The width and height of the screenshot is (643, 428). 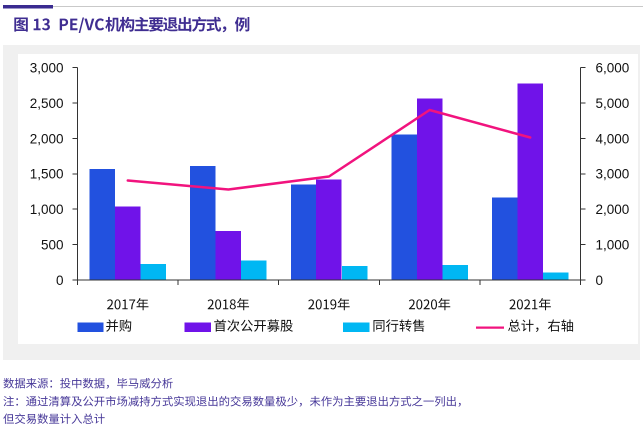 What do you see at coordinates (47, 103) in the screenshot?
I see `svg-text: 2,500` at bounding box center [47, 103].